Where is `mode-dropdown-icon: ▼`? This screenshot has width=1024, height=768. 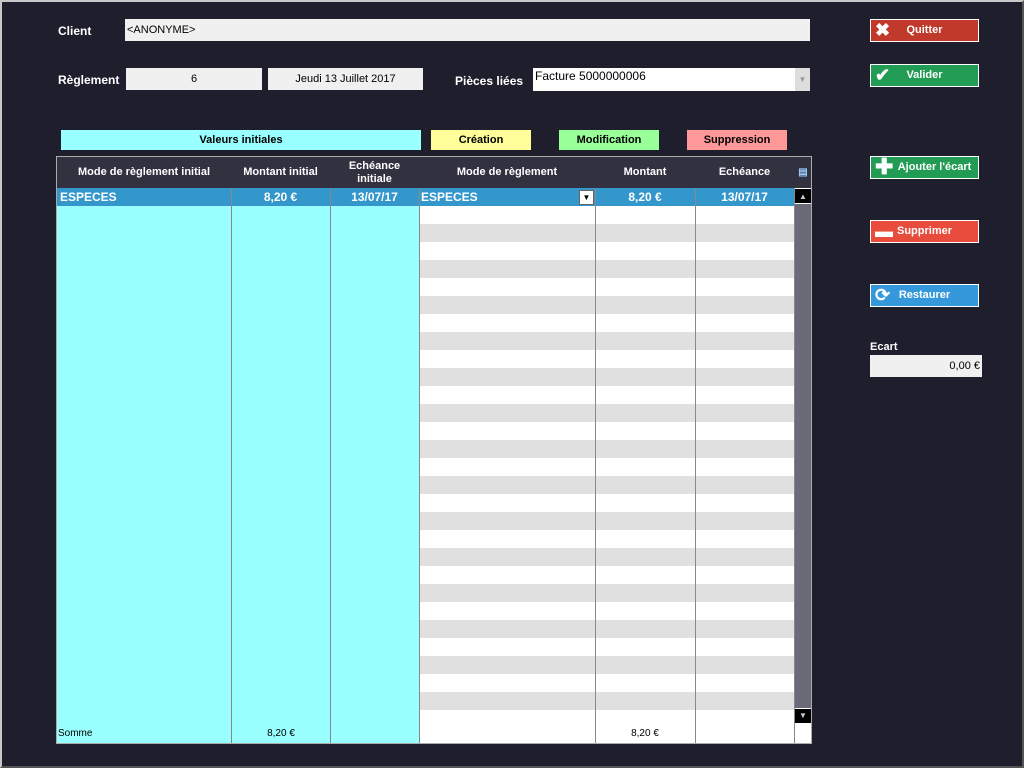
mode-dropdown-icon: ▼ is located at coordinates (586, 197).